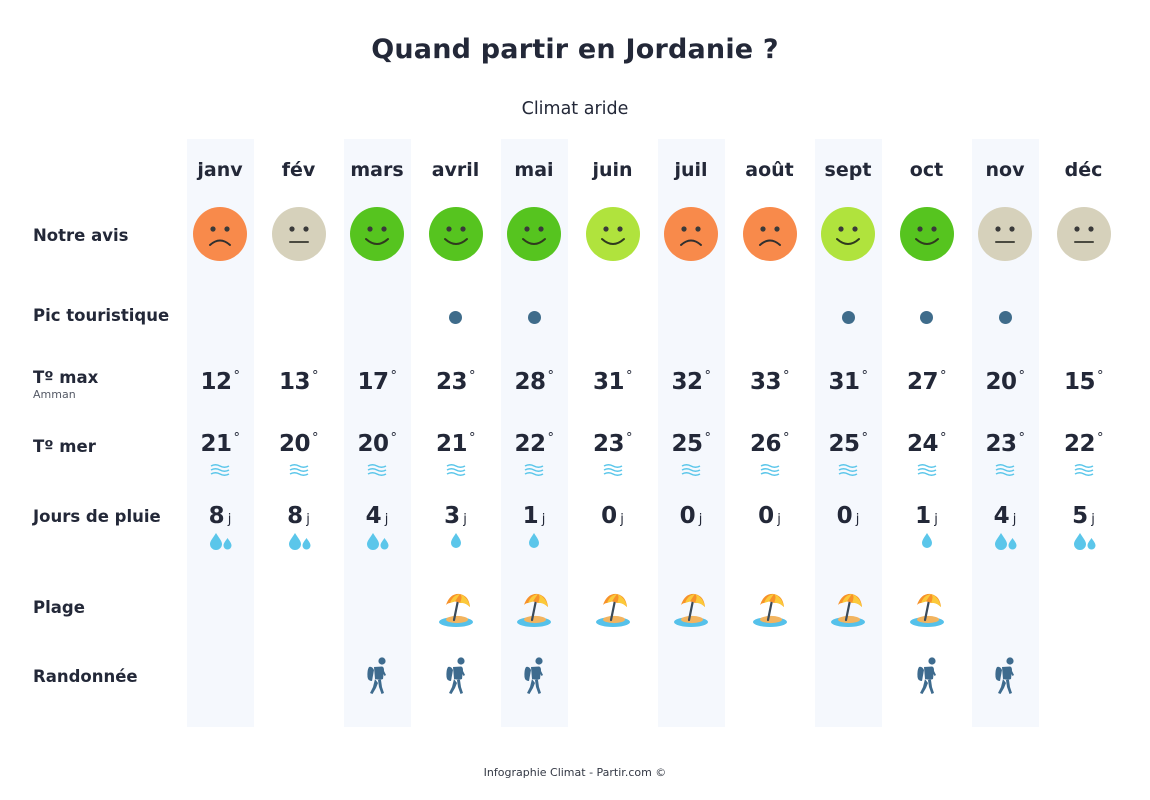 Image resolution: width=1150 pixels, height=800 pixels. I want to click on tmax-value: 20 °, so click(1005, 382).